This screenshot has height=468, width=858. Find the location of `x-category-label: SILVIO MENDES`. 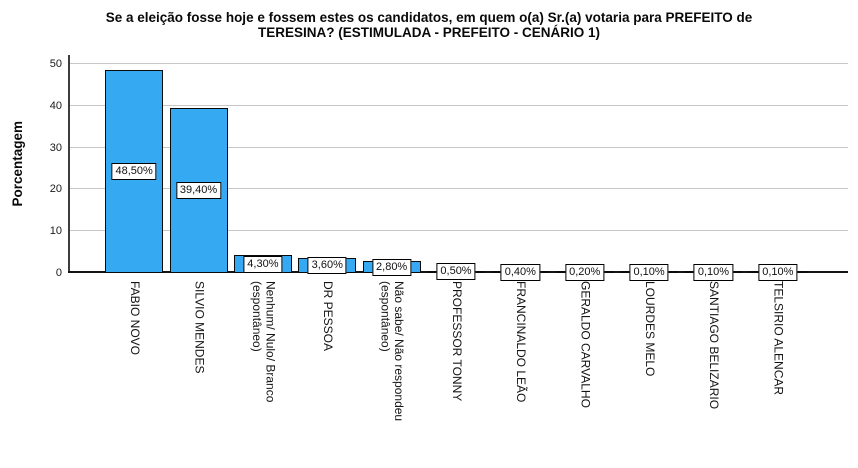

x-category-label: SILVIO MENDES is located at coordinates (199, 327).